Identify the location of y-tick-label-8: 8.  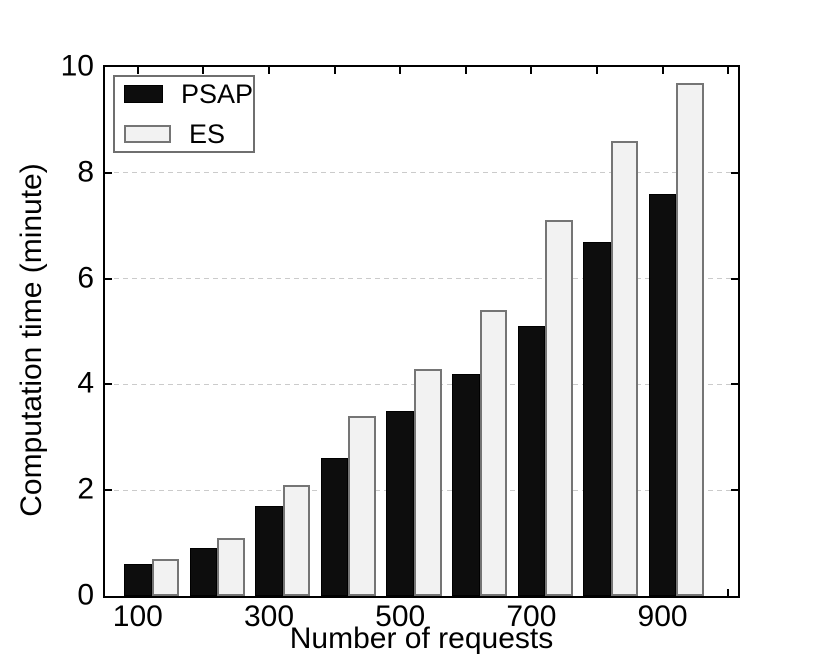
(85, 172).